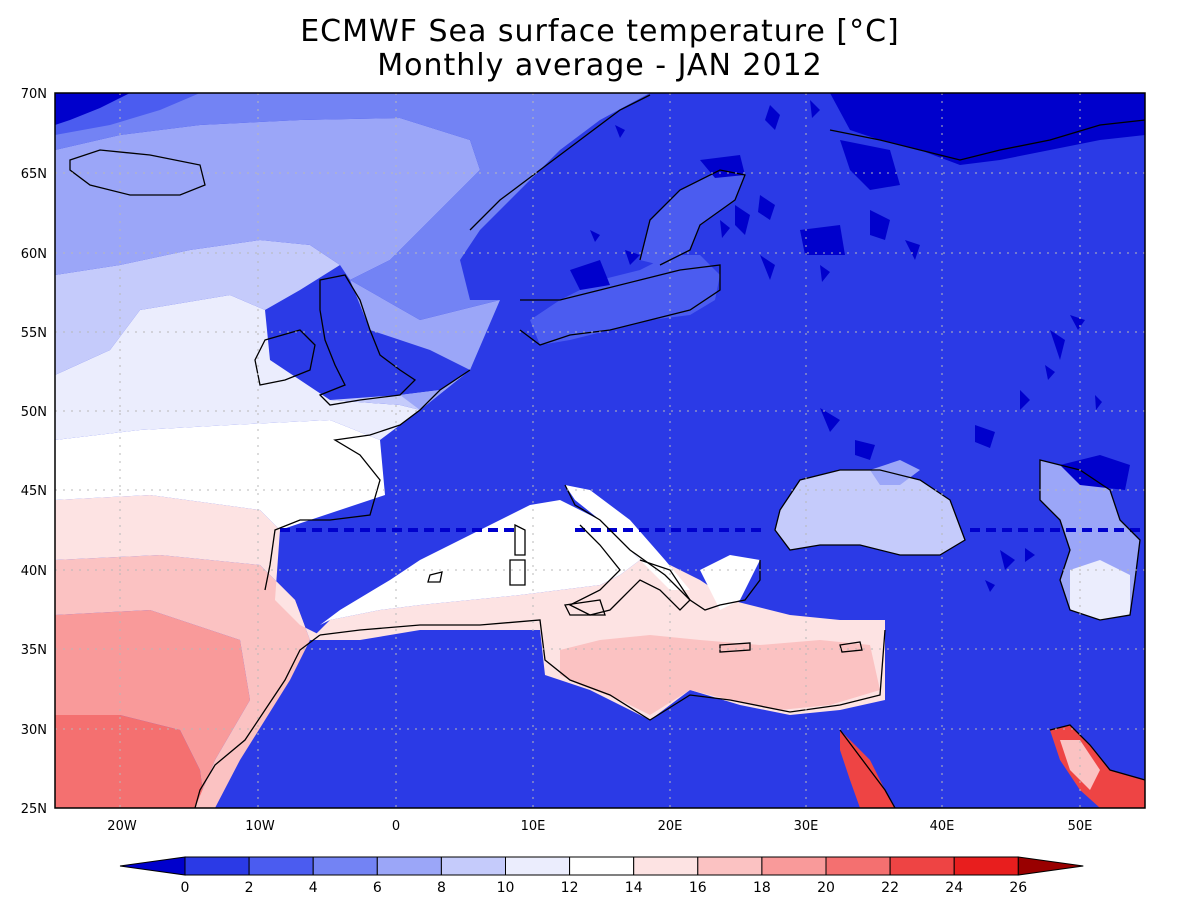 The image size is (1200, 900). What do you see at coordinates (954, 888) in the screenshot?
I see `colorbar-tick-label: 24` at bounding box center [954, 888].